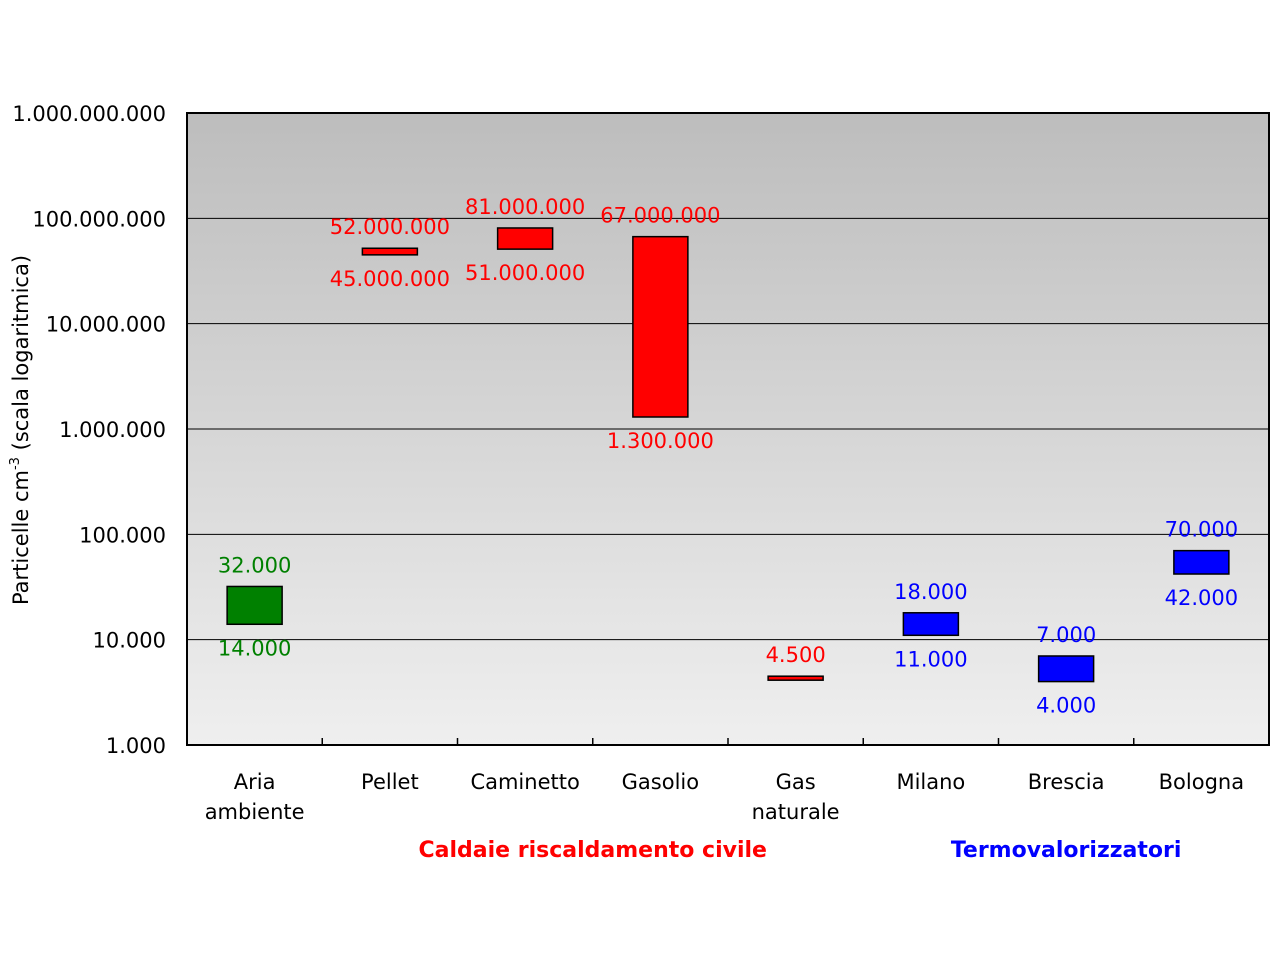 Image resolution: width=1280 pixels, height=960 pixels. What do you see at coordinates (524, 782) in the screenshot?
I see `category-label: Caminetto` at bounding box center [524, 782].